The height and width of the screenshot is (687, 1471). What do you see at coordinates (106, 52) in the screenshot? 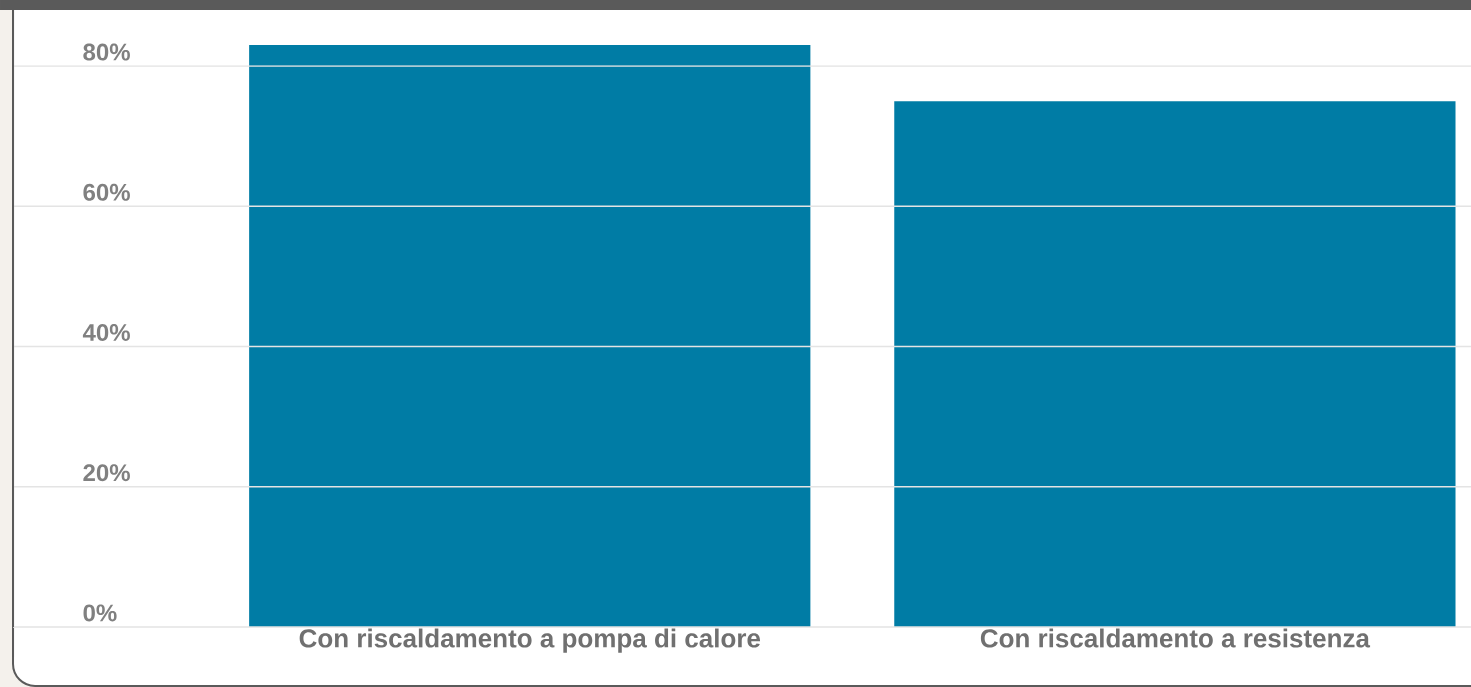
I see `y-tick-label: 80%` at bounding box center [106, 52].